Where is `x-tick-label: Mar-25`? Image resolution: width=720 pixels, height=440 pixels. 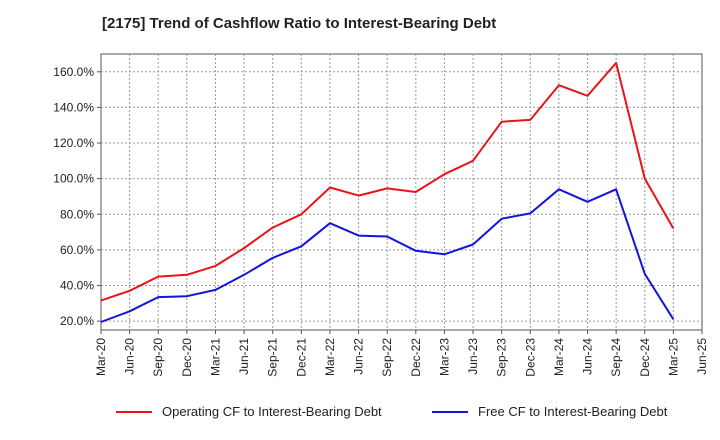 x-tick-label: Mar-25 is located at coordinates (673, 357).